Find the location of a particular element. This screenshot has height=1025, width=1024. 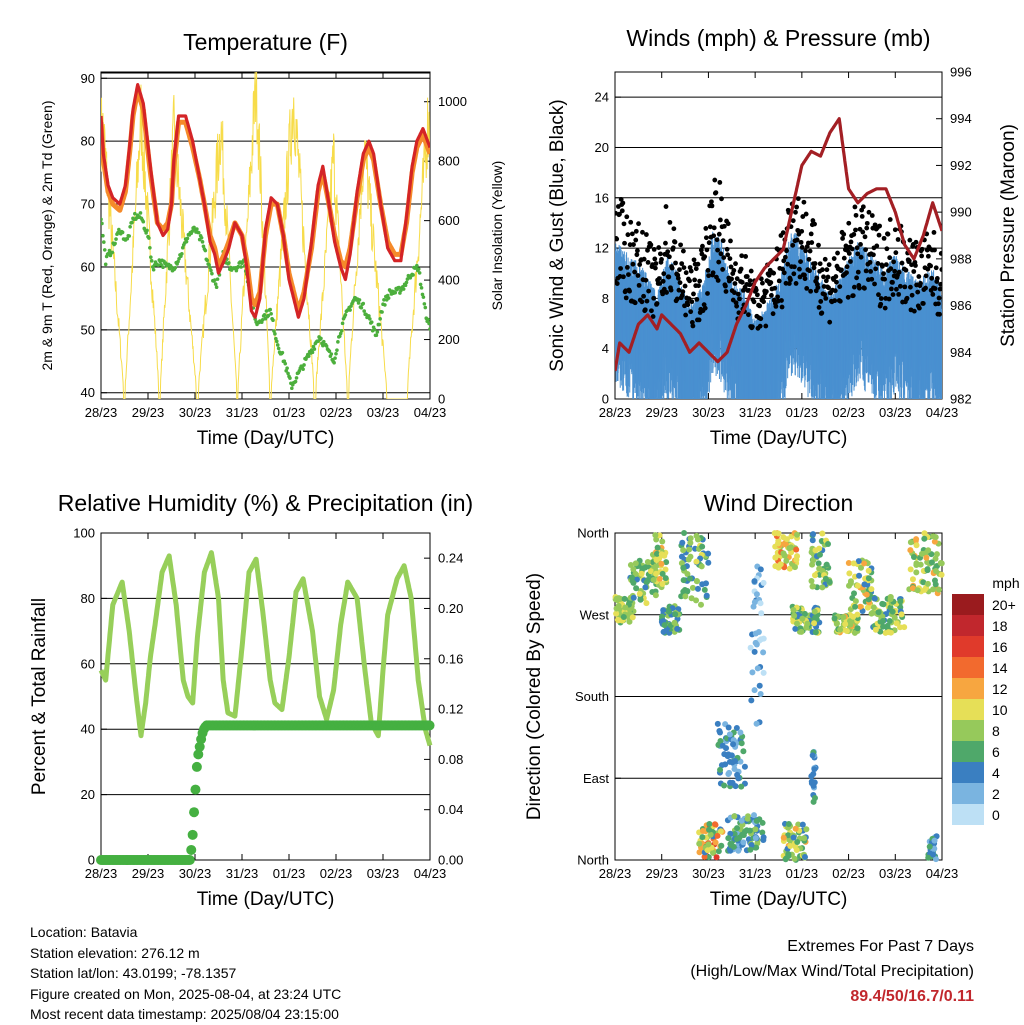

y-tick-label: 40 is located at coordinates (88, 392).